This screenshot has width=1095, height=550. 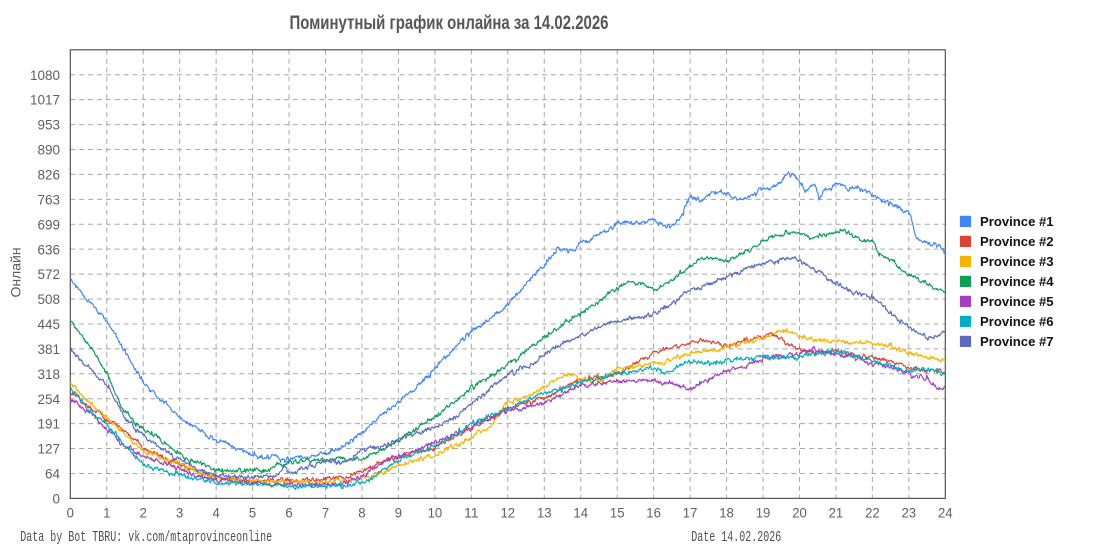 I want to click on svg-text: 2, so click(x=143, y=513).